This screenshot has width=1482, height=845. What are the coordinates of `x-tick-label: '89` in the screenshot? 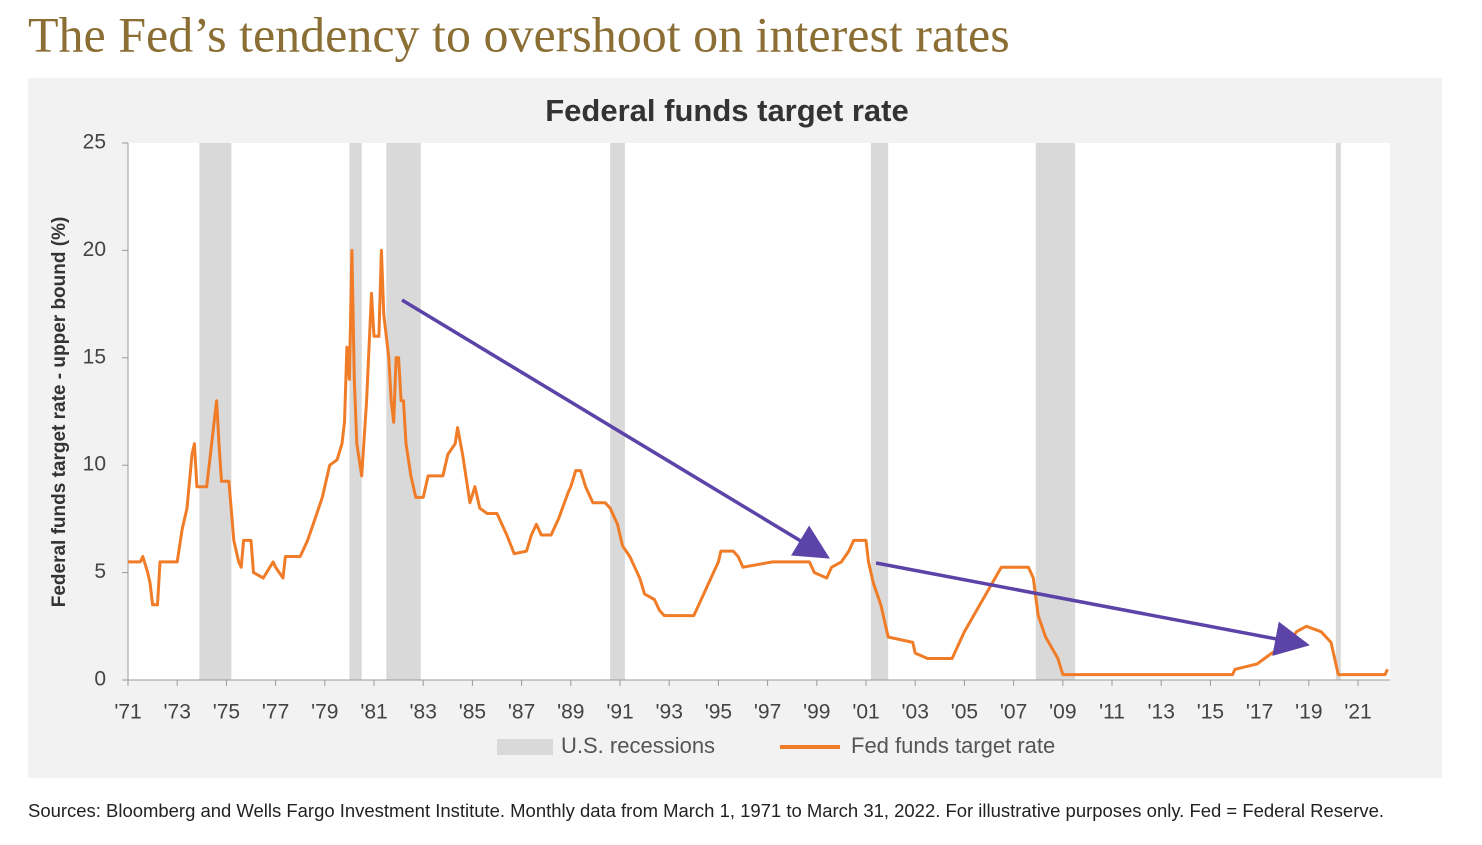 It's located at (570, 712).